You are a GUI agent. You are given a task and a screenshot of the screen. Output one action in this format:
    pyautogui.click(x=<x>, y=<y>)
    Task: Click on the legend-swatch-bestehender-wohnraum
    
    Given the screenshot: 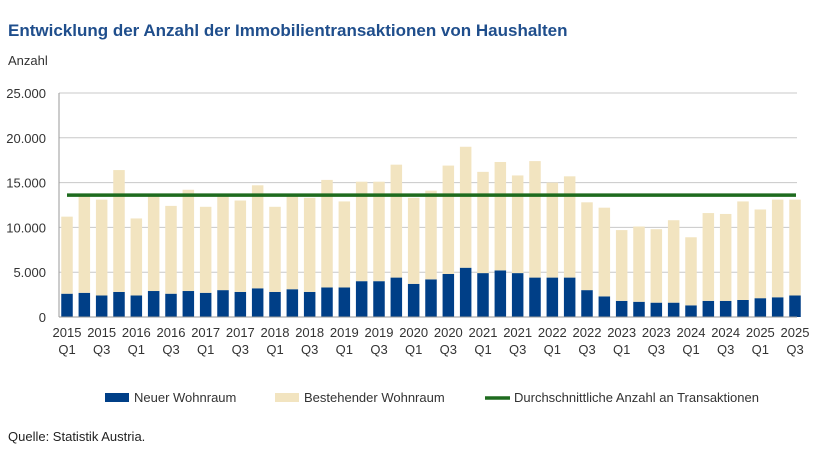 What is the action you would take?
    pyautogui.click(x=287, y=397)
    